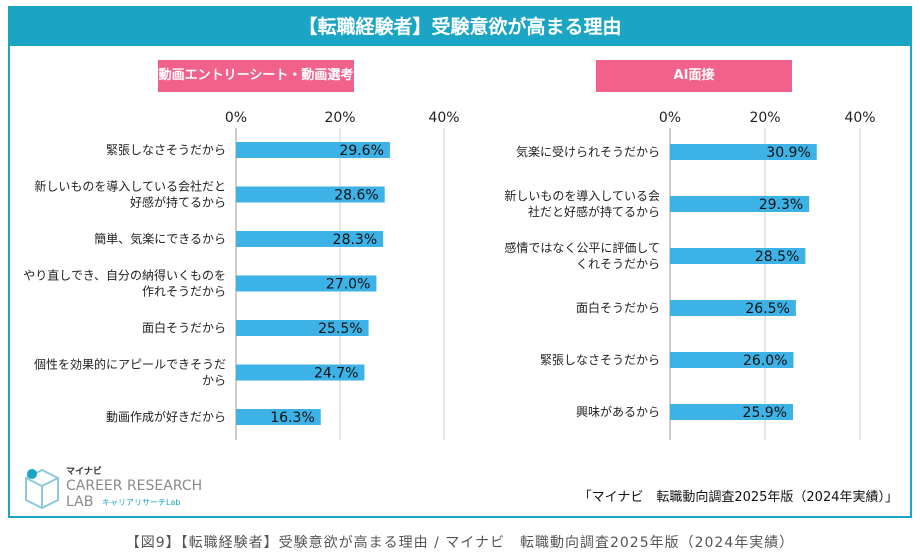 This screenshot has height=560, width=920. What do you see at coordinates (130, 364) in the screenshot?
I see `left-category-label: 個性を効果的にアピールできそうだ` at bounding box center [130, 364].